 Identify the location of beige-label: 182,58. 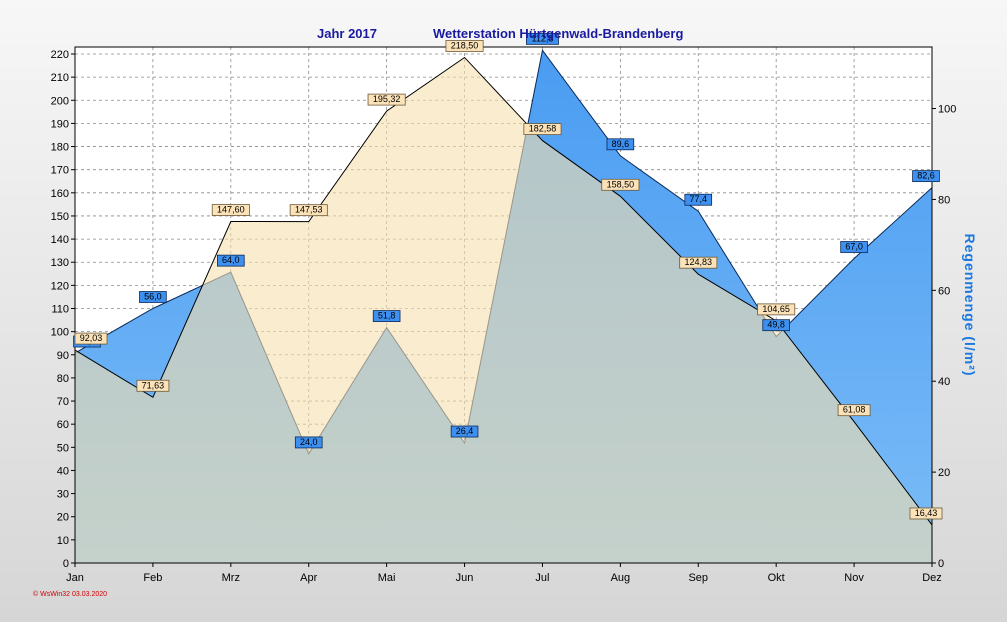
(542, 129).